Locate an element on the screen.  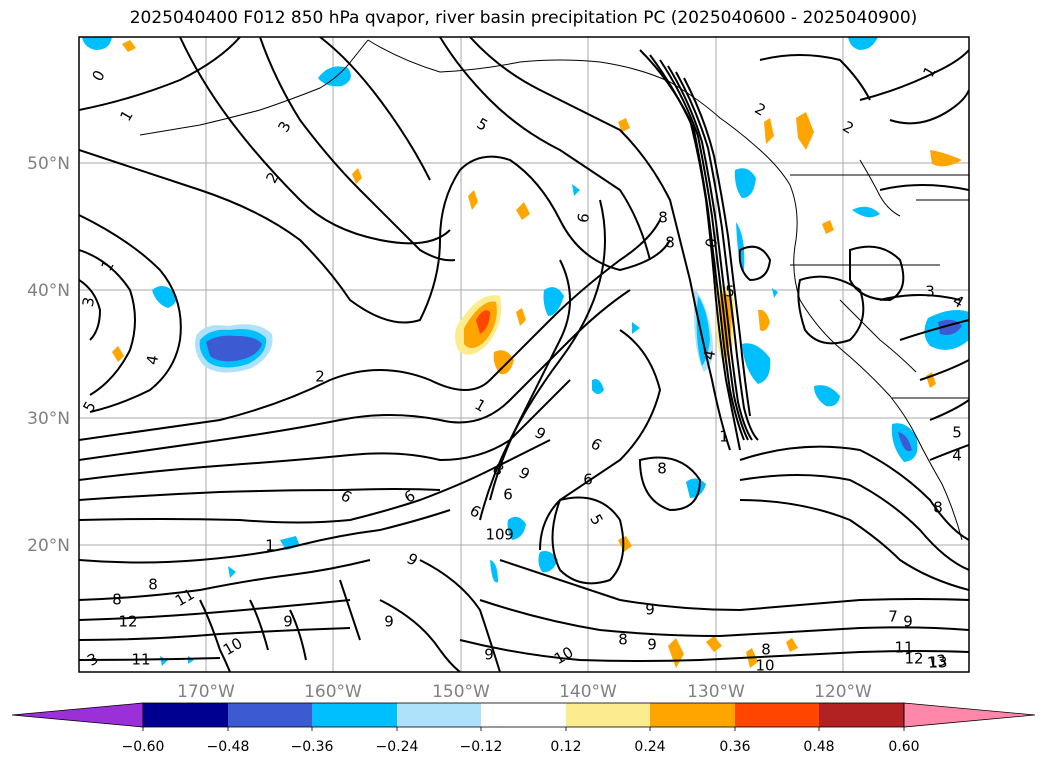
lon-label-140w: 140°W is located at coordinates (588, 692).